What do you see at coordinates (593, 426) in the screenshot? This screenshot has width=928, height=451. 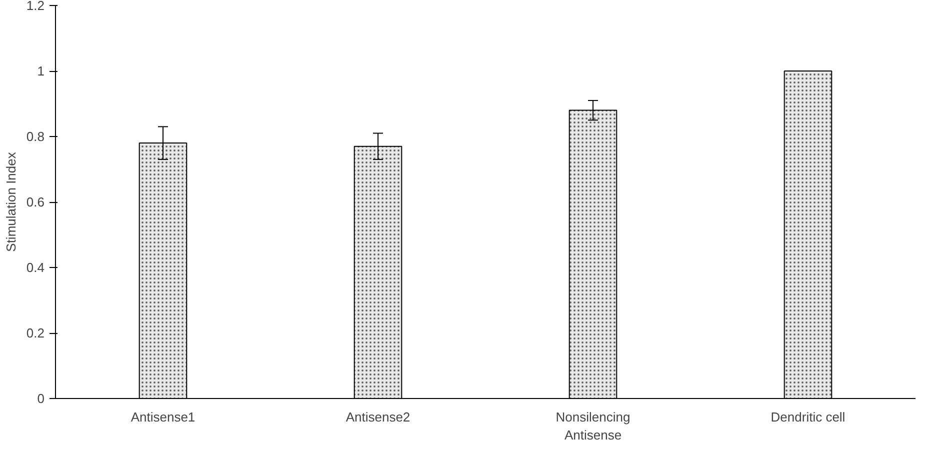 I see `x-tick-label: Nonsilencing Antisense` at bounding box center [593, 426].